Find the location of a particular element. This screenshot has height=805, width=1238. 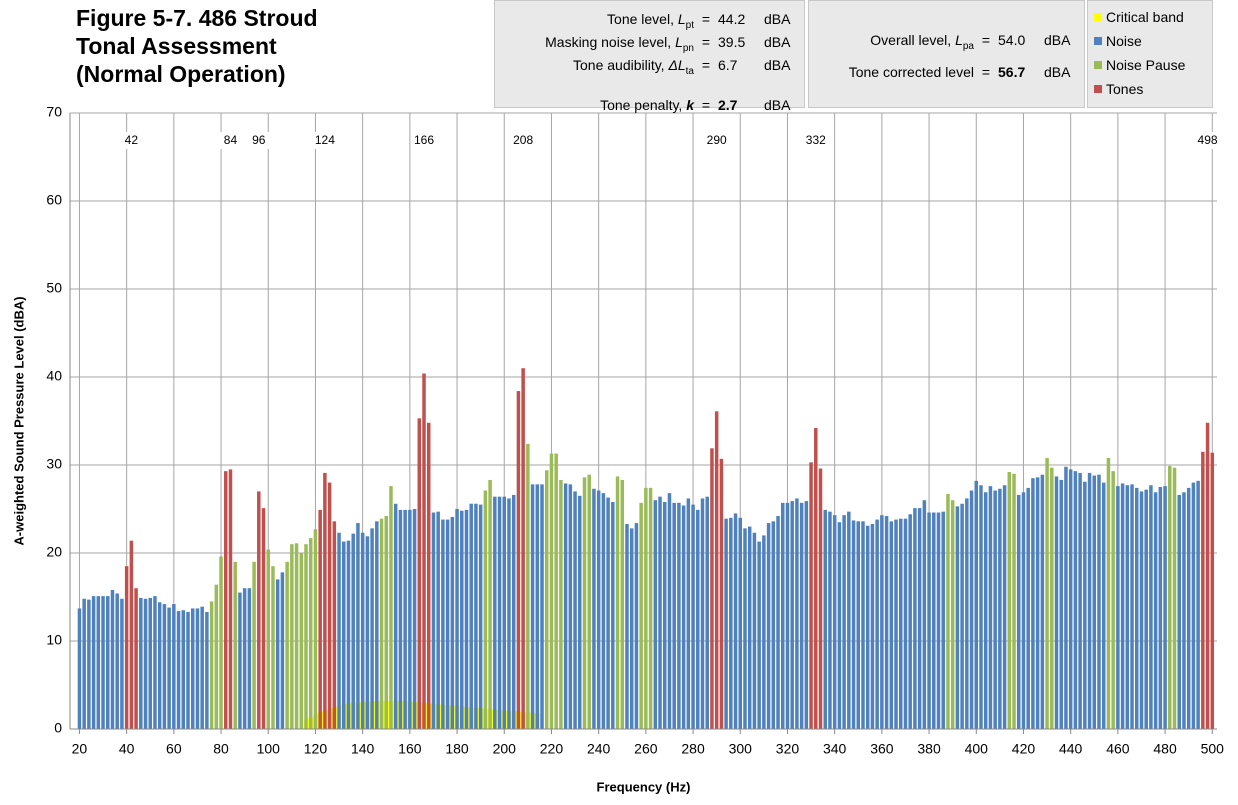

y-tick-label: 30 is located at coordinates (54, 464).